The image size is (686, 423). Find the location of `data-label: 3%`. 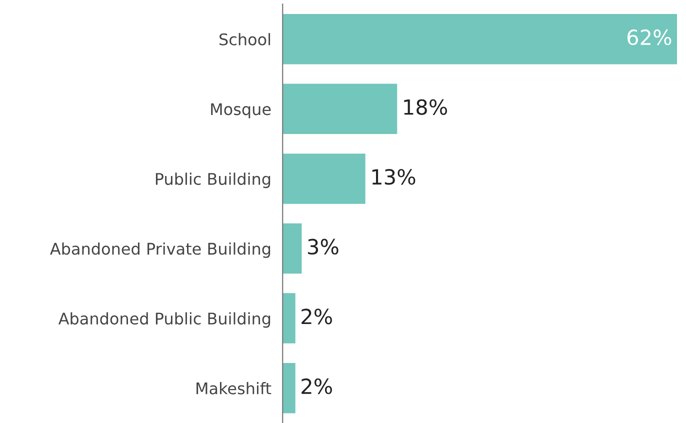

data-label: 3% is located at coordinates (323, 246).